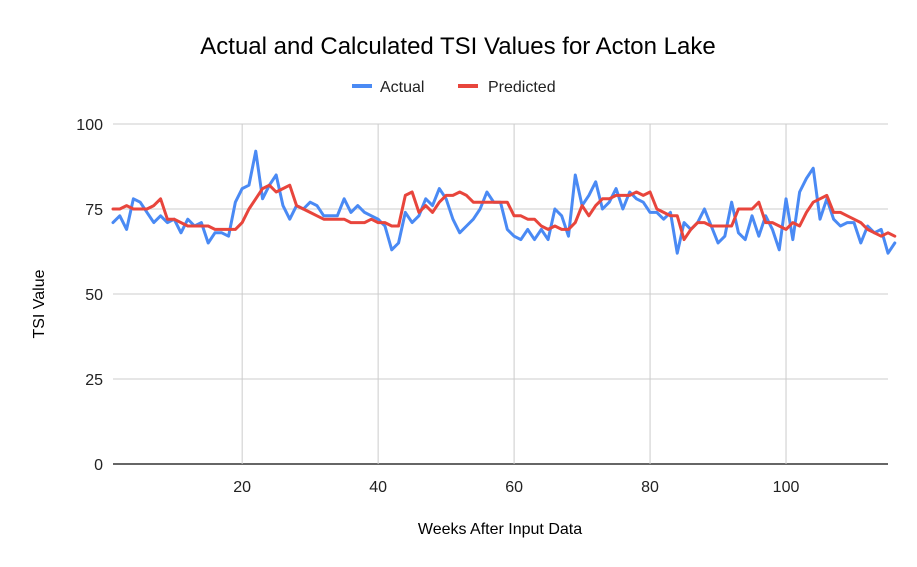 This screenshot has height=567, width=917. What do you see at coordinates (500, 529) in the screenshot?
I see `x-axis-label: Weeks After Input Data` at bounding box center [500, 529].